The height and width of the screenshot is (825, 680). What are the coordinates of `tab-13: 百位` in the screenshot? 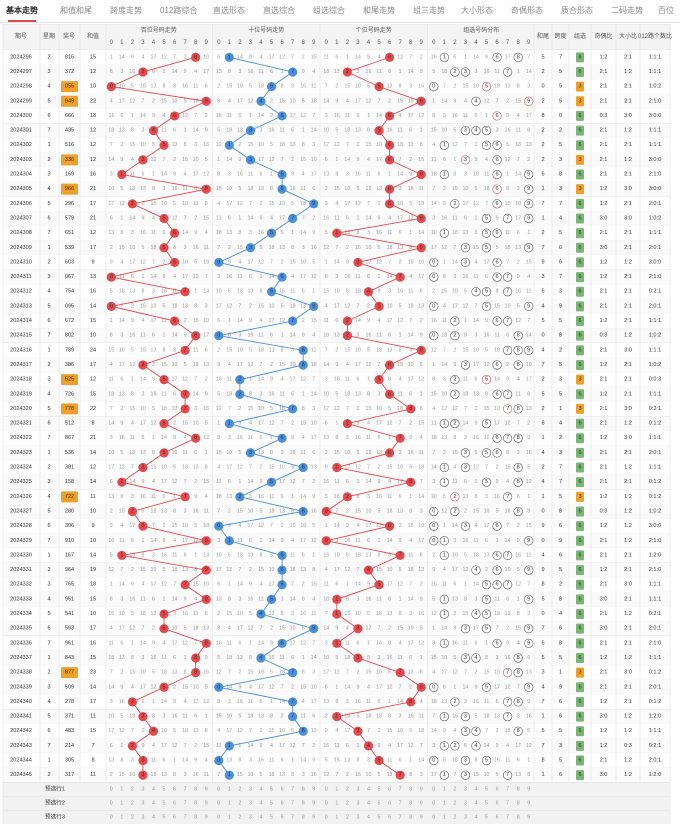 It's located at (666, 11).